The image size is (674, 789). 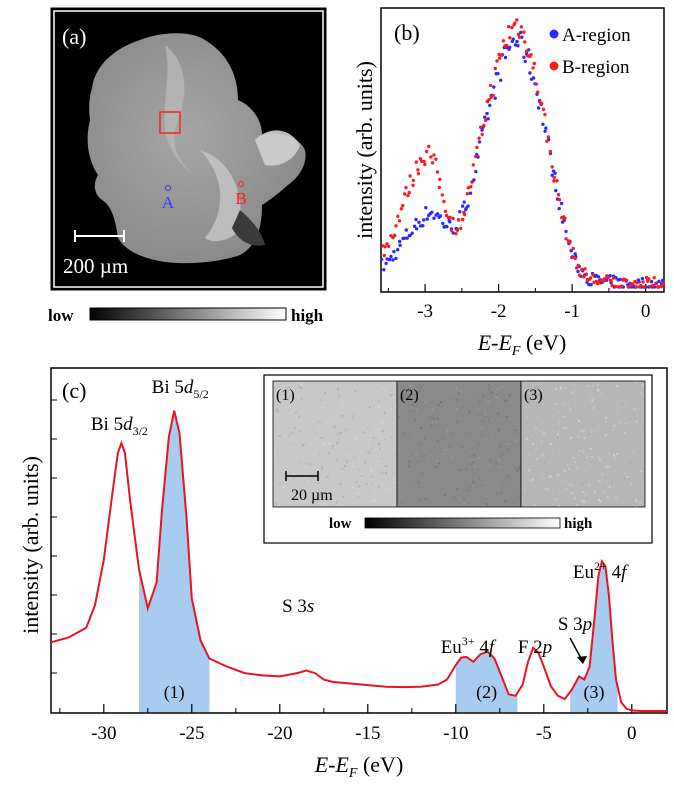 What do you see at coordinates (241, 184) in the screenshot?
I see `point-b-marker` at bounding box center [241, 184].